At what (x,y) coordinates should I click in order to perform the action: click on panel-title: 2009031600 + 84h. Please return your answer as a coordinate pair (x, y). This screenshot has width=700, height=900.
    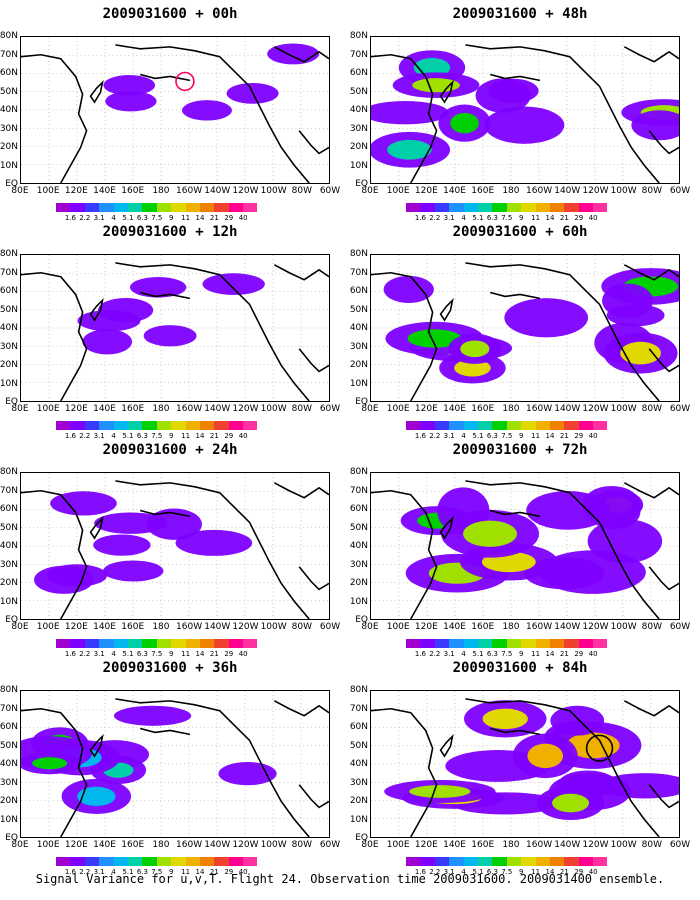
    Looking at the image, I should click on (520, 668).